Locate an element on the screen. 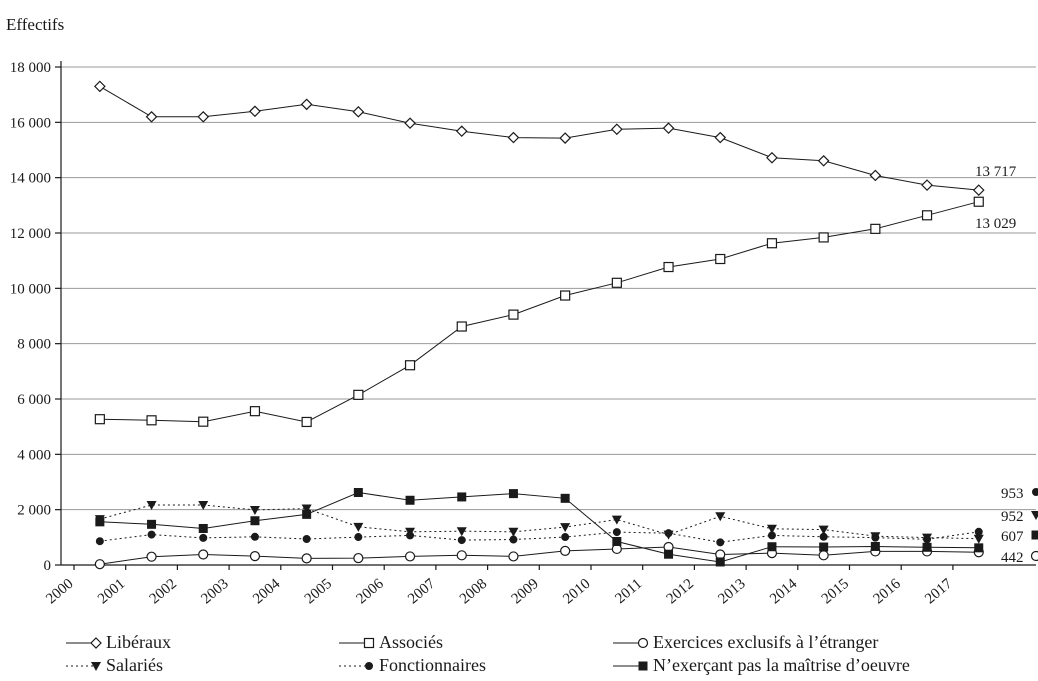 This screenshot has width=1038, height=681. y-tick-label: 12 000 is located at coordinates (30, 234).